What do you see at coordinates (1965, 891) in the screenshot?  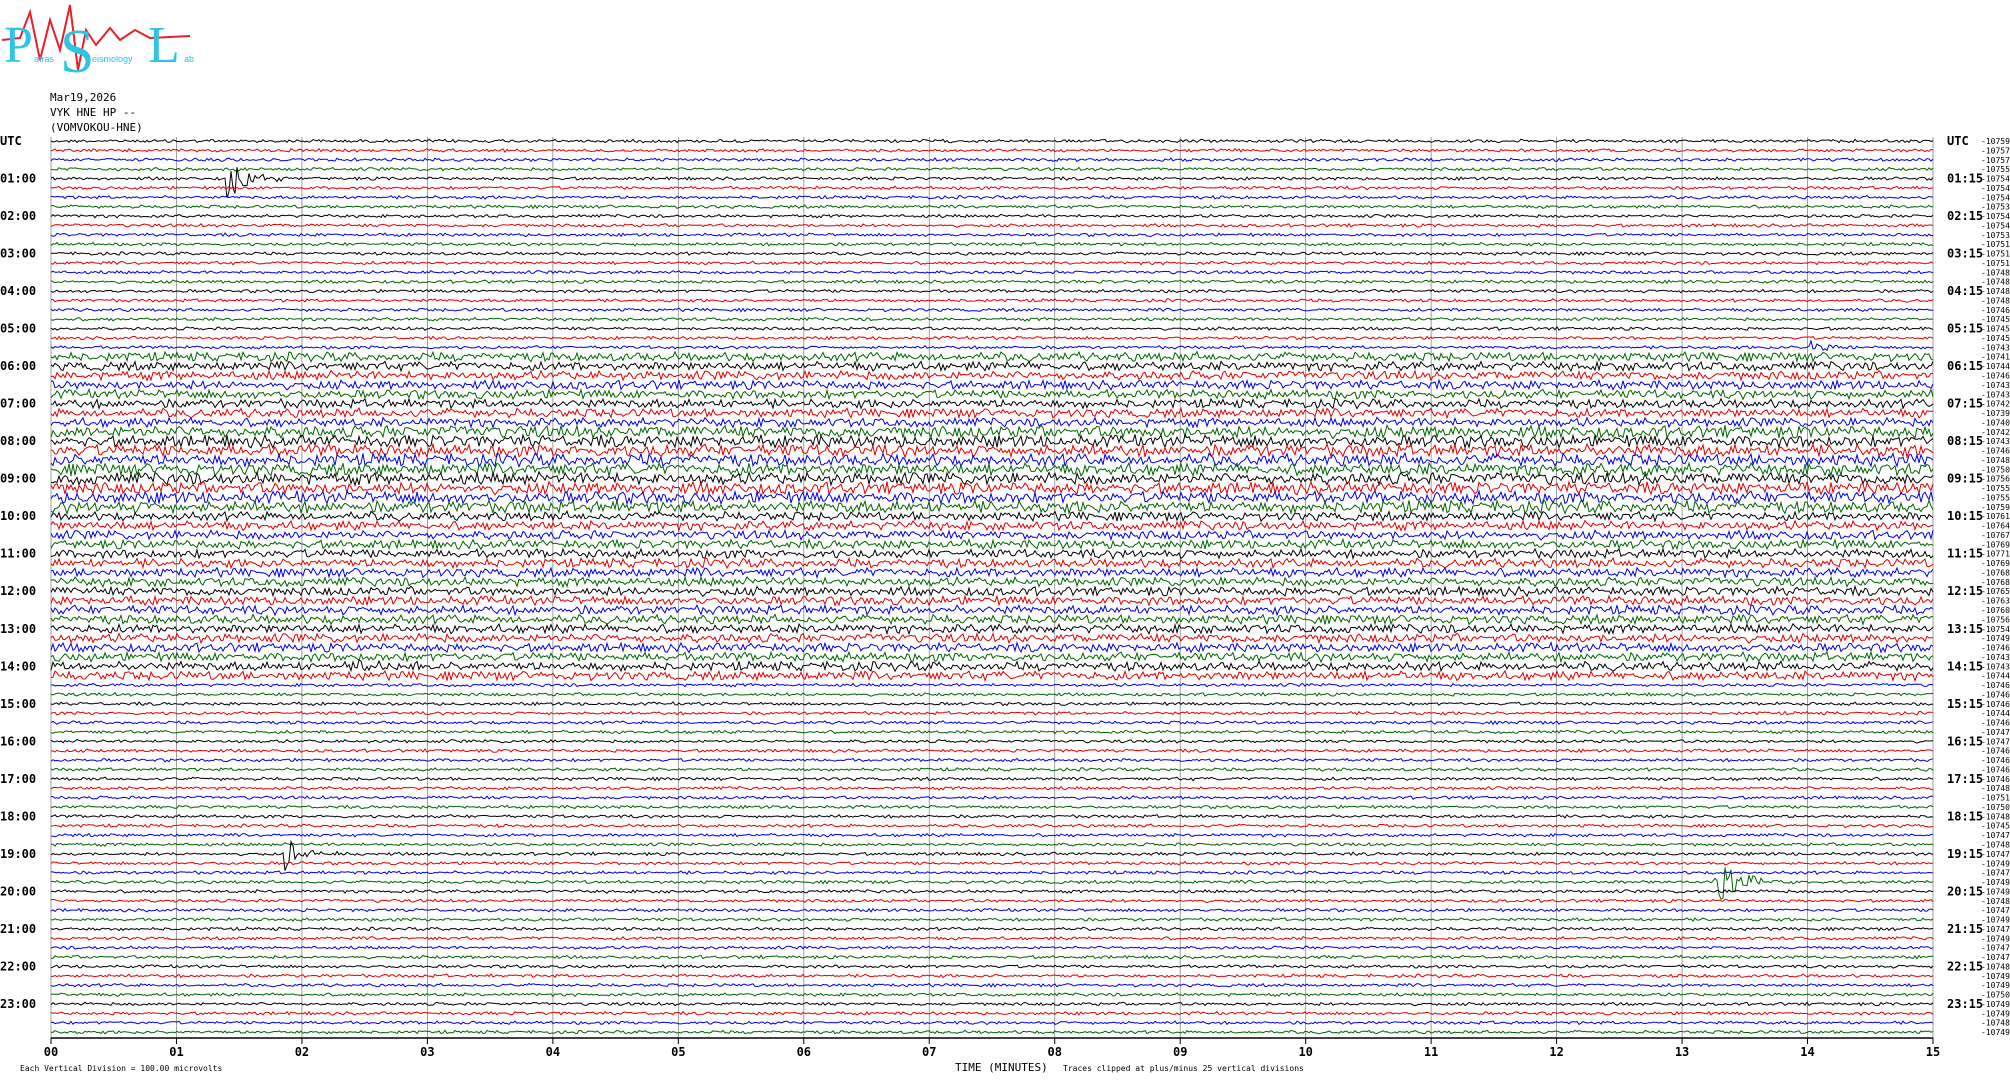 I see `hour-label: 20:15` at bounding box center [1965, 891].